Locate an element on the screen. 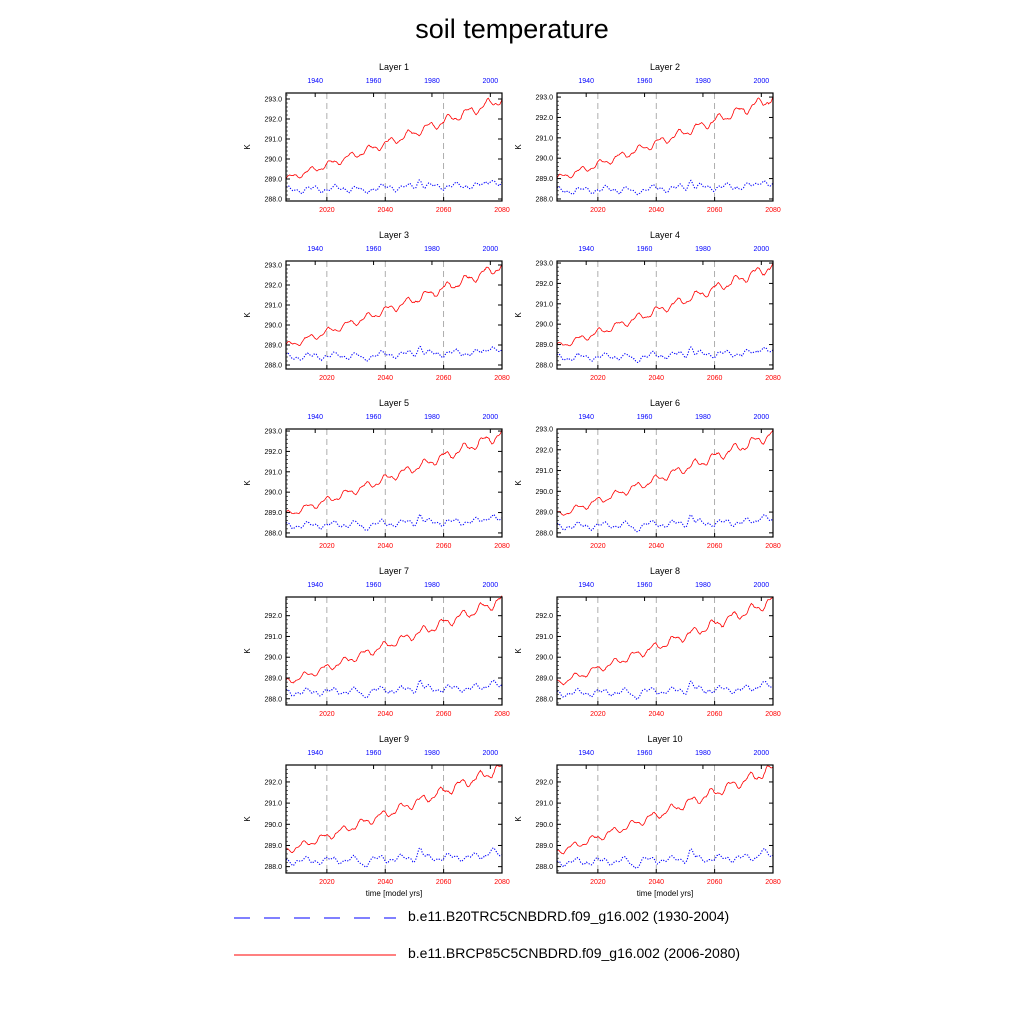 The width and height of the screenshot is (1024, 1024). legend-line-solid-red is located at coordinates (315, 955).